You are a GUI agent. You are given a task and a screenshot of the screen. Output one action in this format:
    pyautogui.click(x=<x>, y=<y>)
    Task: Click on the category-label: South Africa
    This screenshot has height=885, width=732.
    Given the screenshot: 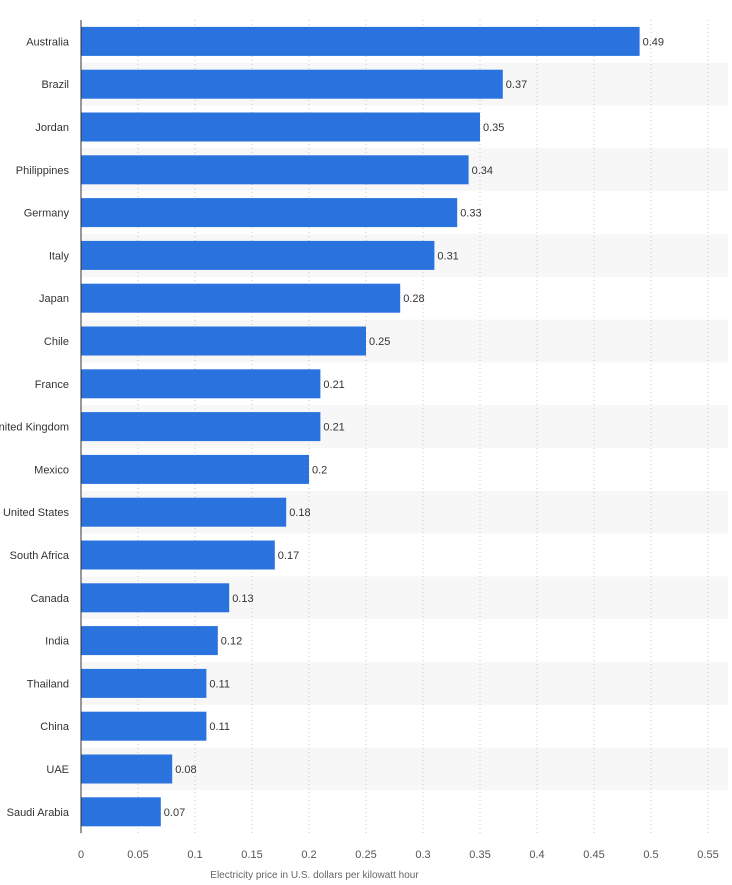 What is the action you would take?
    pyautogui.click(x=40, y=556)
    